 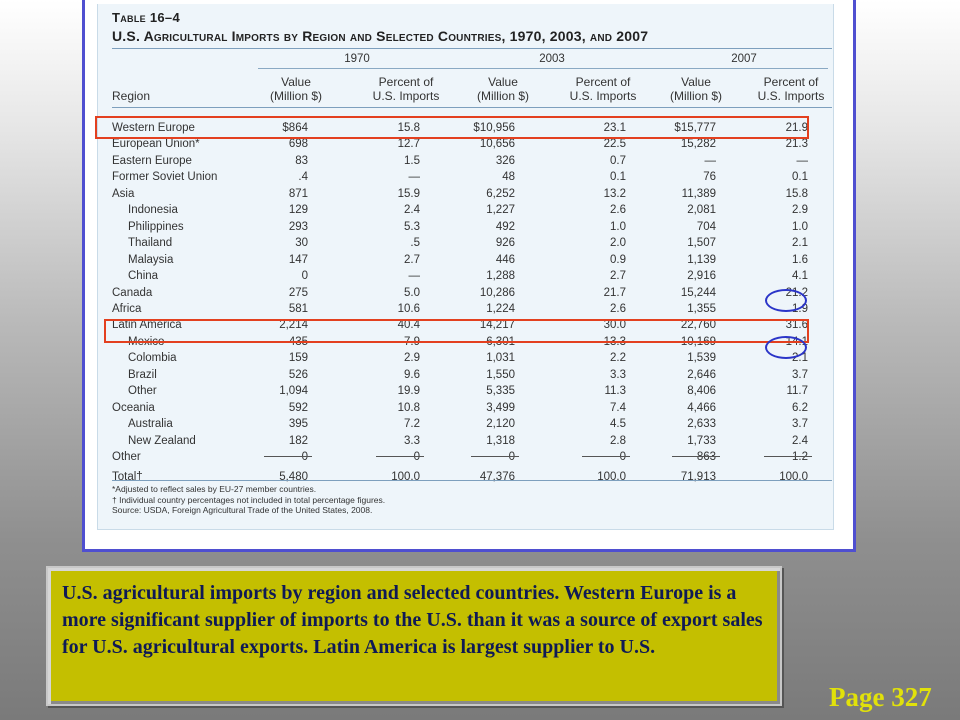 What do you see at coordinates (701, 424) in the screenshot?
I see `value-cell: 2,633` at bounding box center [701, 424].